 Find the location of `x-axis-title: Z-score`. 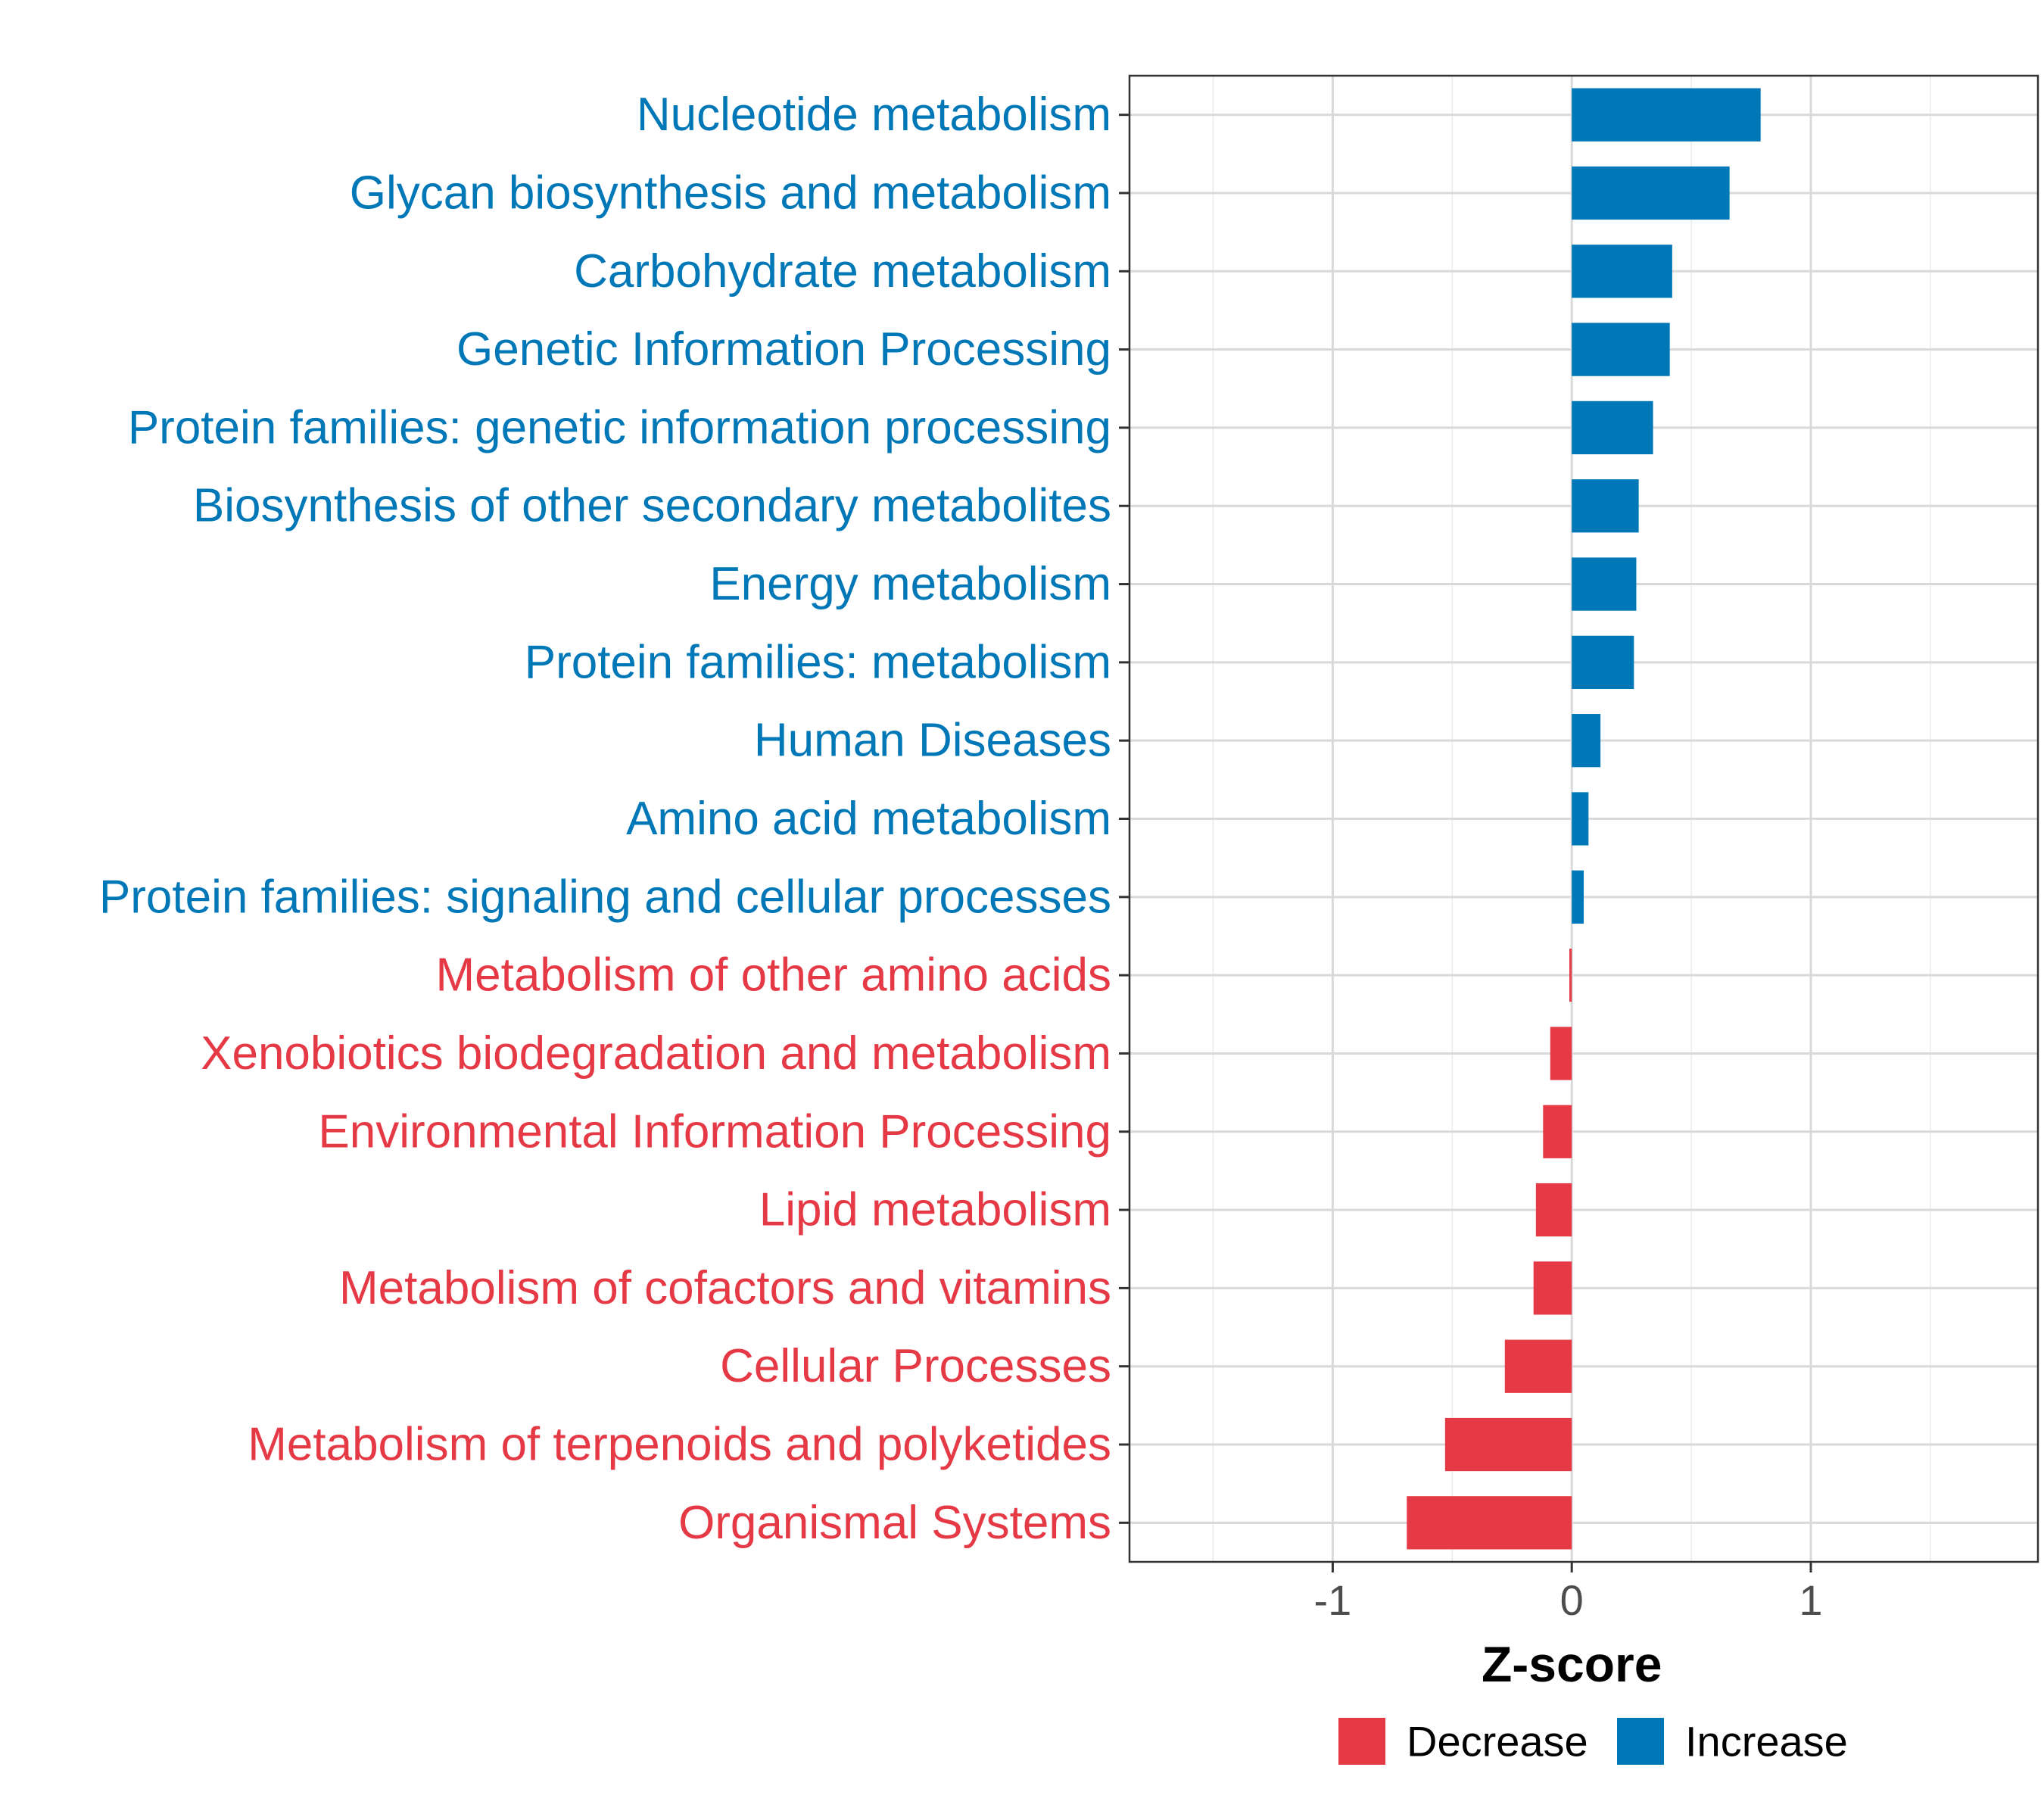

x-axis-title: Z-score is located at coordinates (1572, 1664).